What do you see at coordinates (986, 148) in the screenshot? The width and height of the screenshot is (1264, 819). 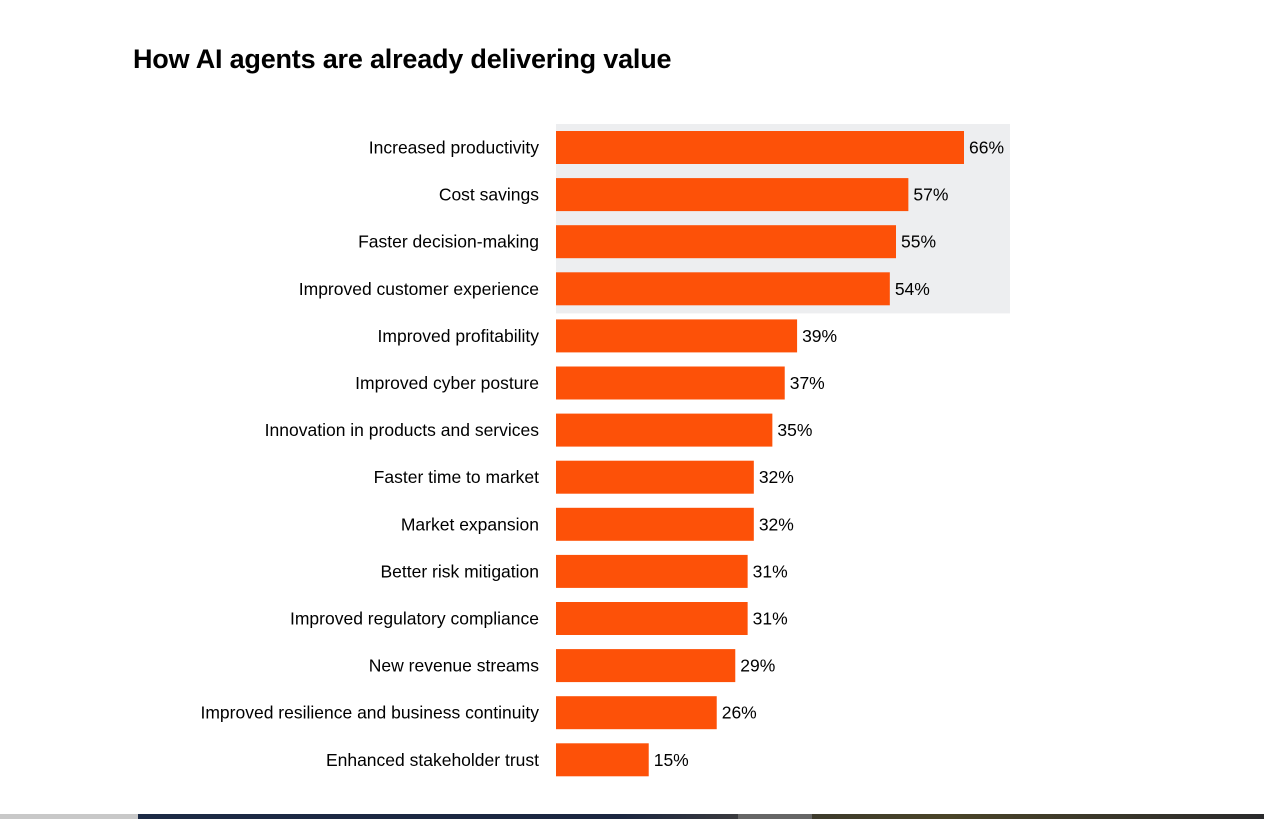 I see `value-label: 66%` at bounding box center [986, 148].